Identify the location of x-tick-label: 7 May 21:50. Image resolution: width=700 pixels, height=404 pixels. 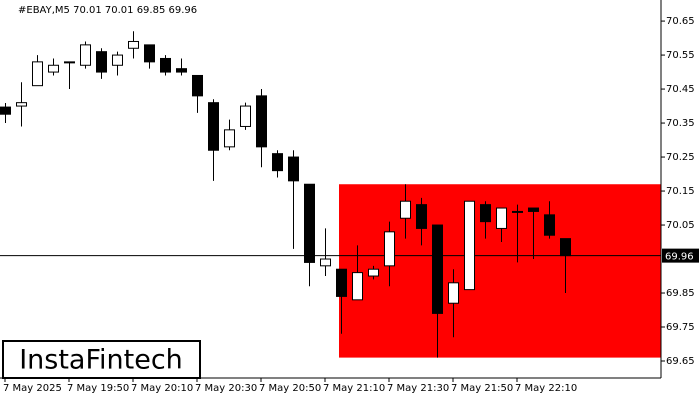
(482, 388).